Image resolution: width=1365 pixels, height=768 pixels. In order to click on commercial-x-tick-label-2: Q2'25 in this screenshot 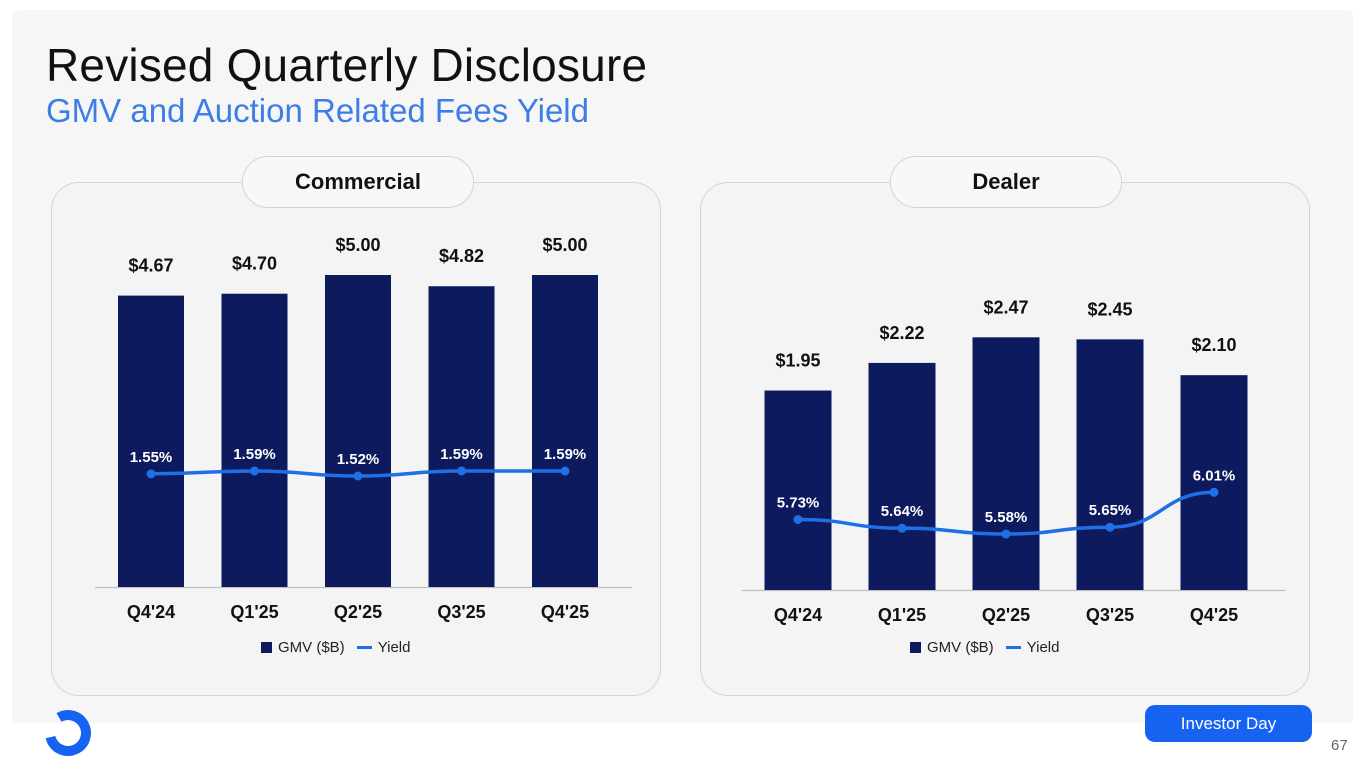, I will do `click(358, 612)`.